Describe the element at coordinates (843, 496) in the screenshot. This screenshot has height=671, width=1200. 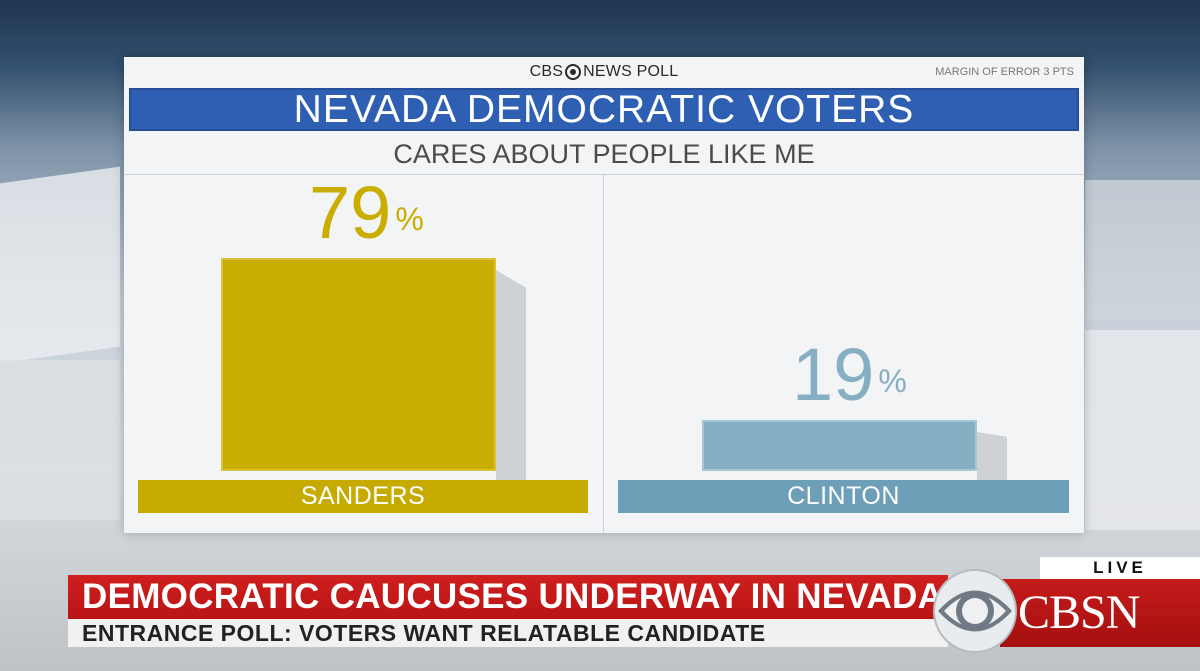
I see `category-label-clinton: CLINTON` at that location.